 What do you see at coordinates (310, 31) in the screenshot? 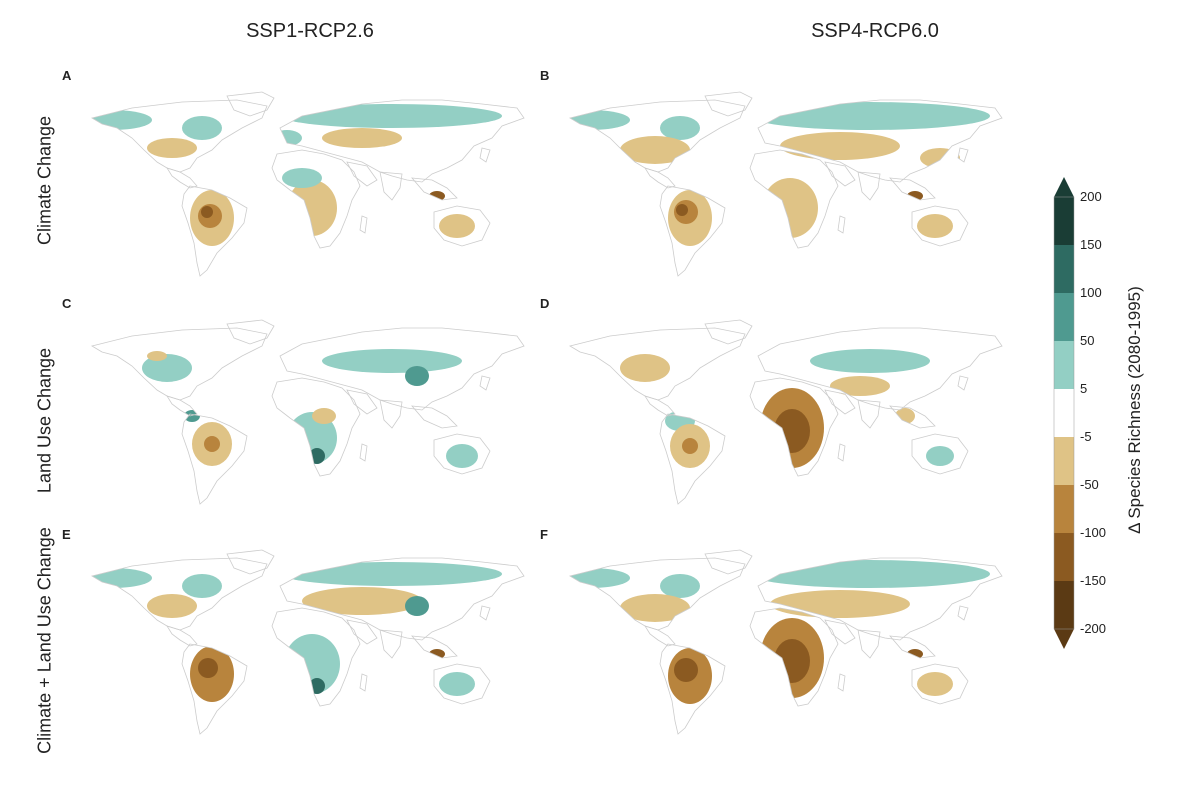
I see `column-title-ssp1: SSP1-RCP2.6` at bounding box center [310, 31].